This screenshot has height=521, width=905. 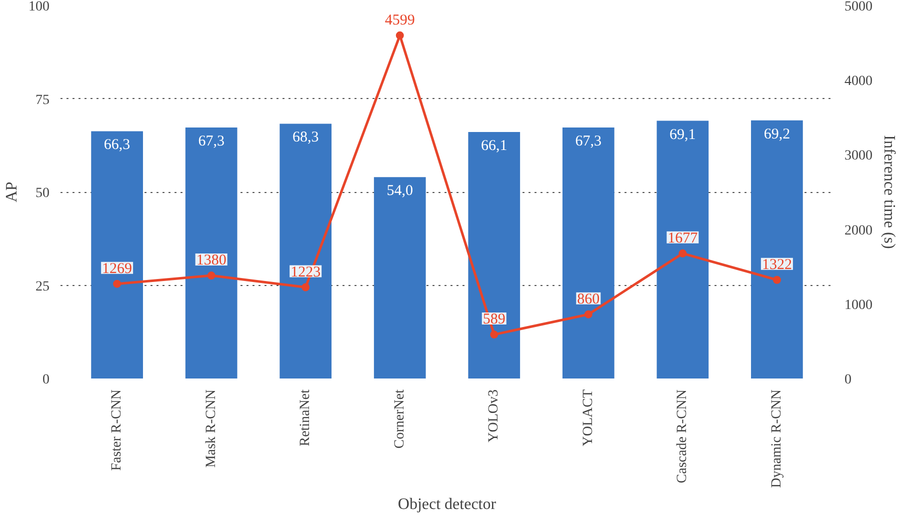 What do you see at coordinates (39, 7) in the screenshot?
I see `y-tick-label: 100` at bounding box center [39, 7].